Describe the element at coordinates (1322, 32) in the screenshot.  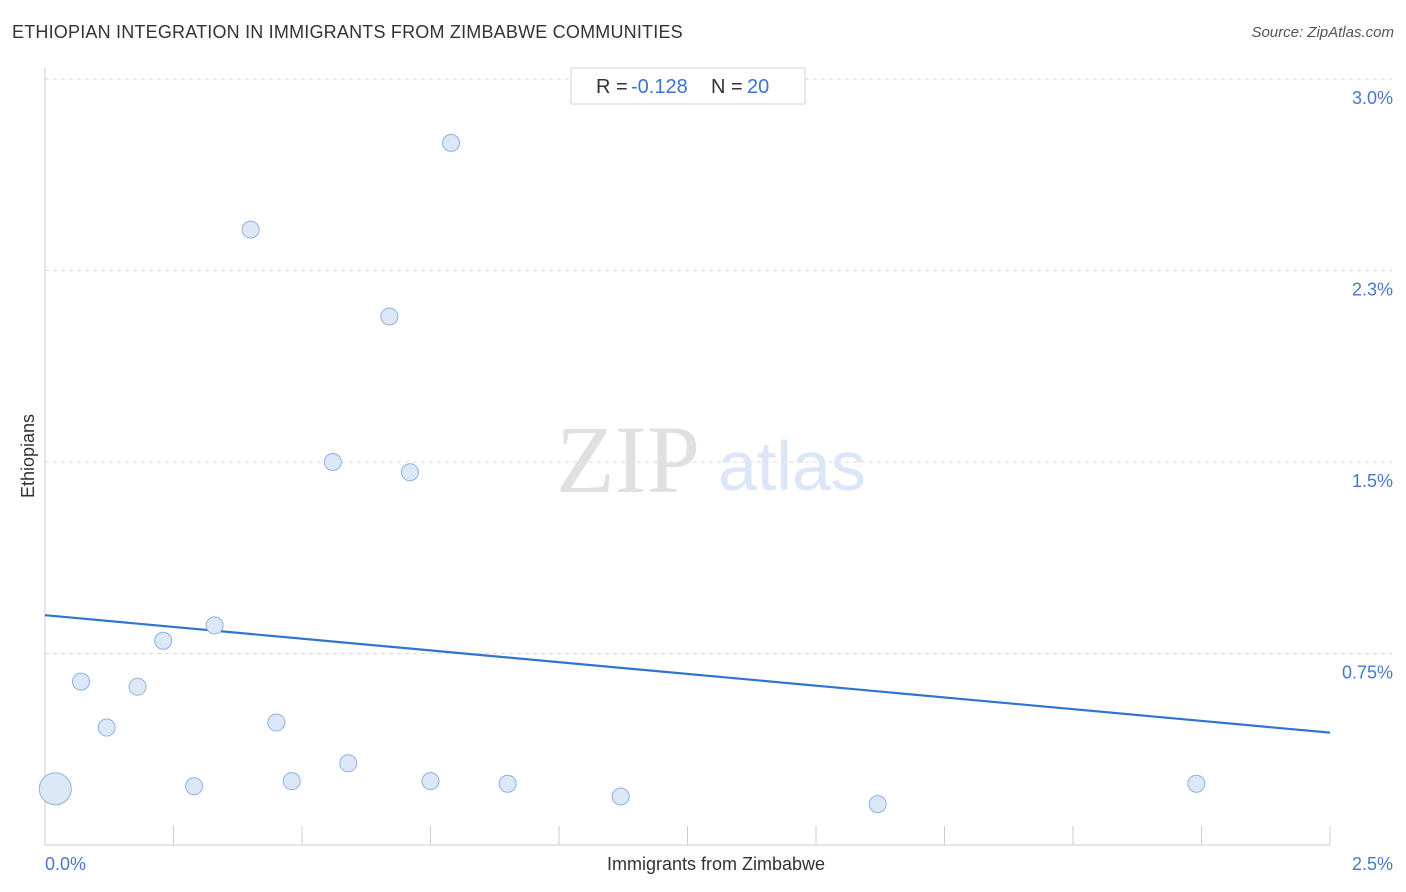
I see `chart-source: Source: ZipAtlas.com` at that location.